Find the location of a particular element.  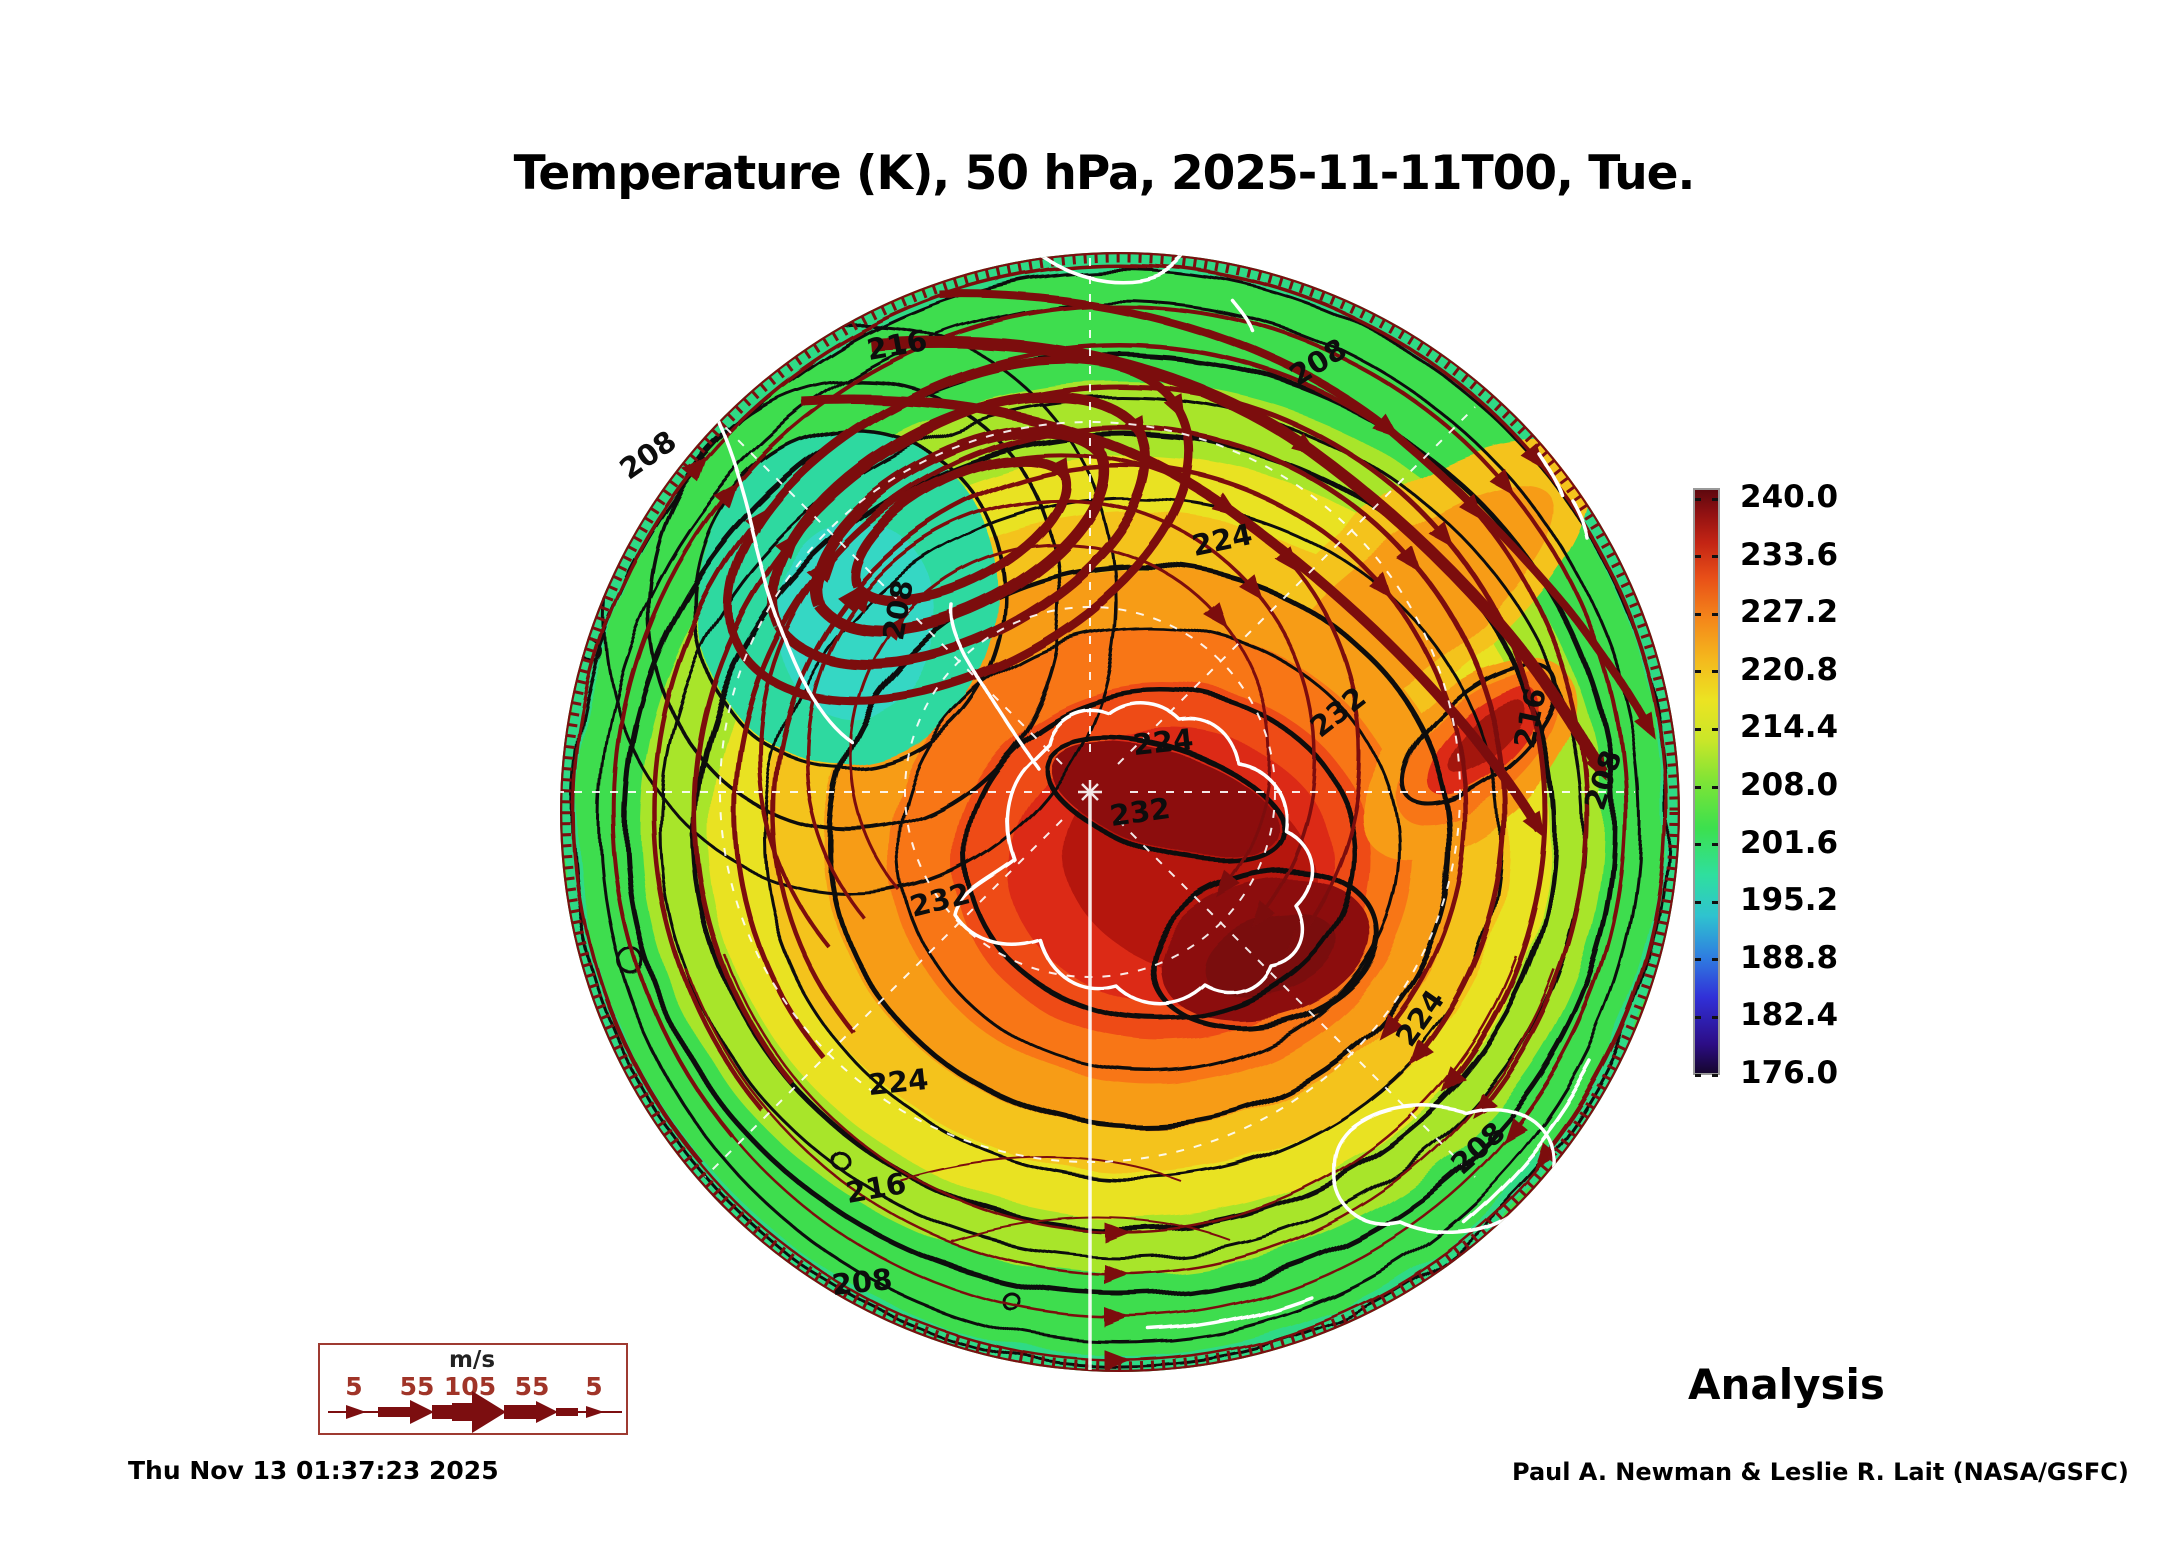

wind-speed-glyph is located at coordinates (475, 1412).